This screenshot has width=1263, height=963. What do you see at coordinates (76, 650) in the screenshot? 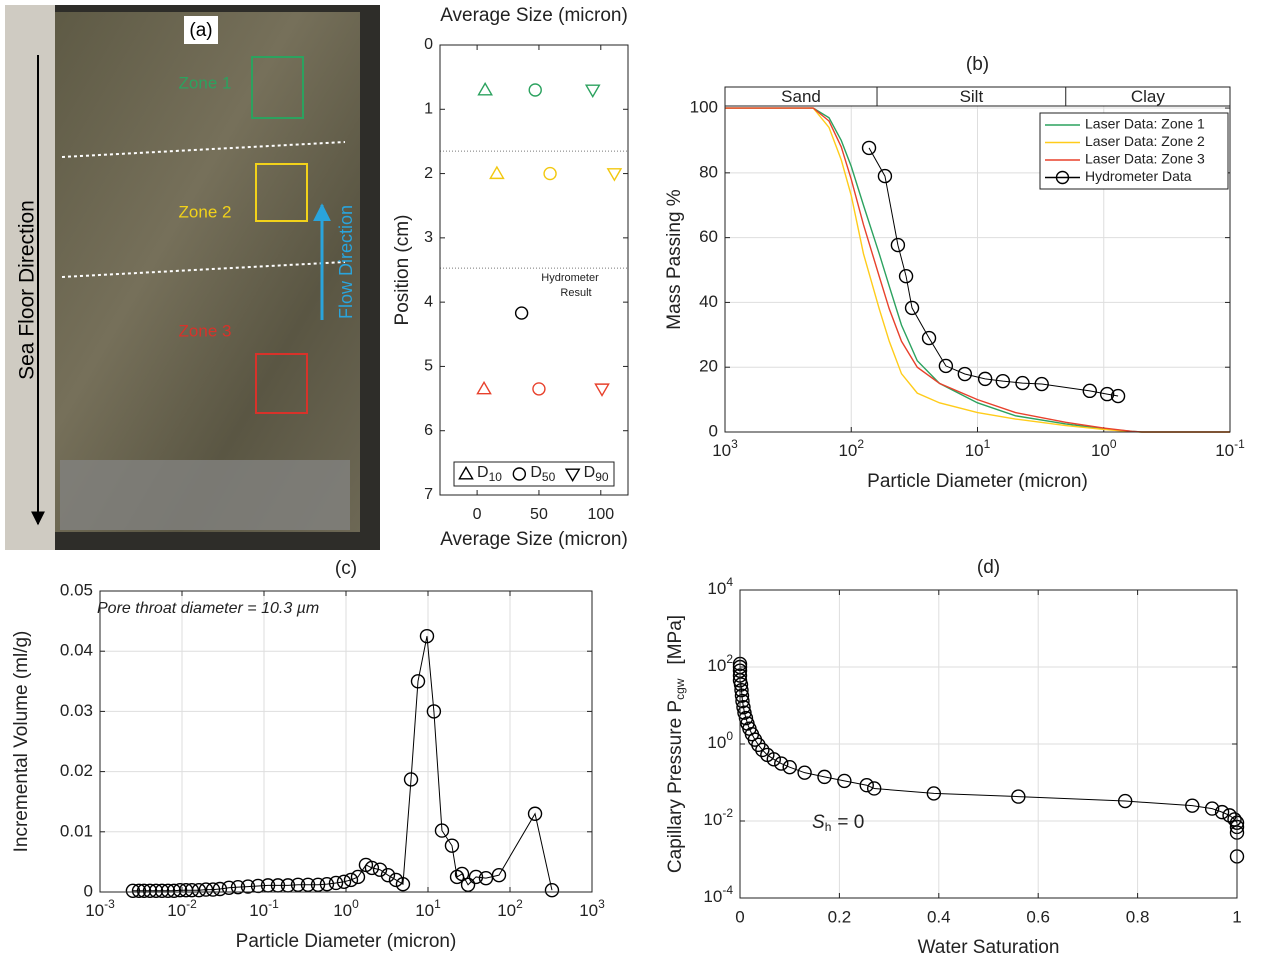
I see `tick-label: 0.04` at bounding box center [76, 650].